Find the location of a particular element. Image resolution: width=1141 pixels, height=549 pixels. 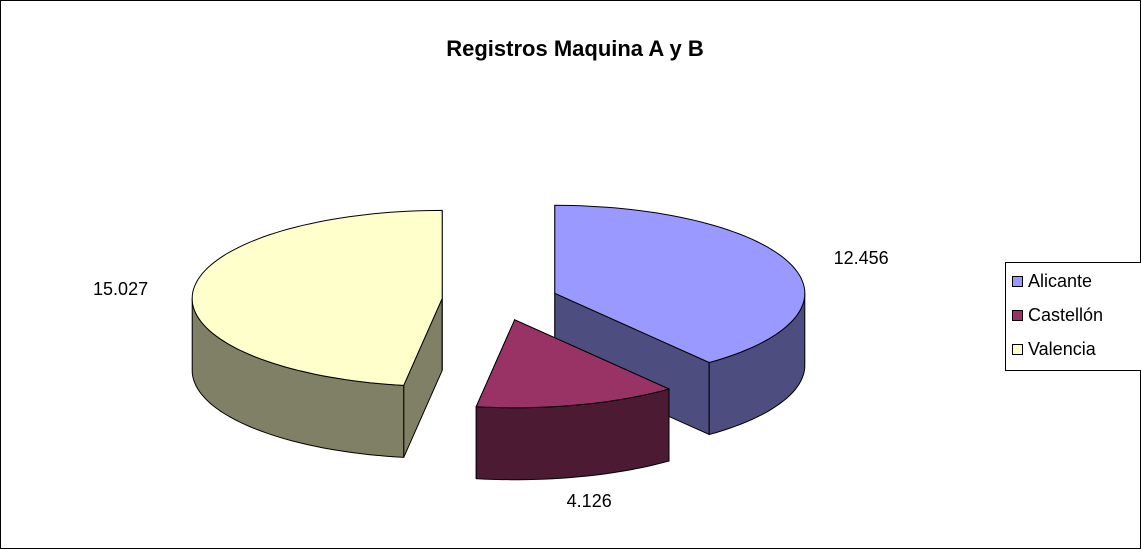

legend-label: Valencia is located at coordinates (1062, 349).